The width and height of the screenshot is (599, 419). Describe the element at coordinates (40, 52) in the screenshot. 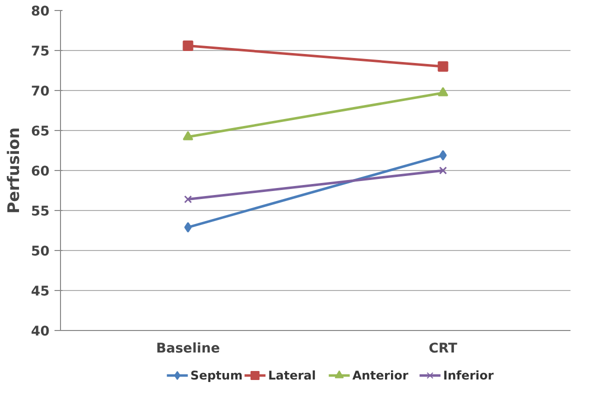

I see `y-tick-label: 75` at that location.